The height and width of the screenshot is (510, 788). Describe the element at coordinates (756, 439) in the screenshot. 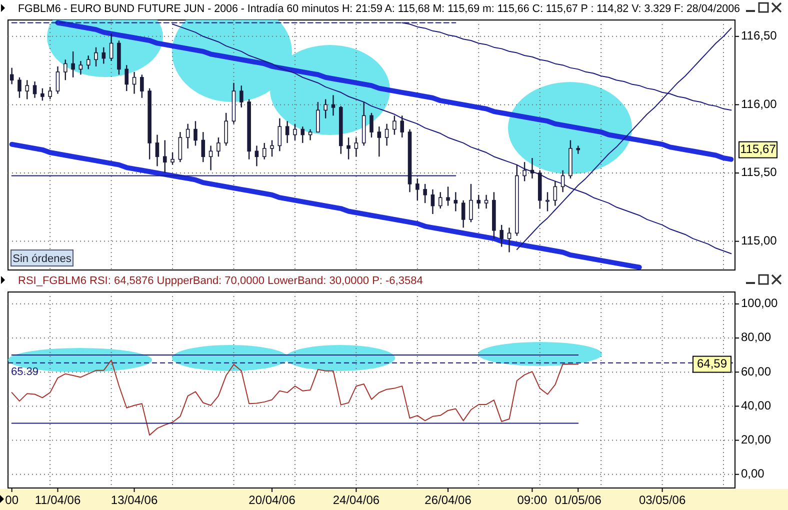

I see `y-tick-label: 20,00` at that location.